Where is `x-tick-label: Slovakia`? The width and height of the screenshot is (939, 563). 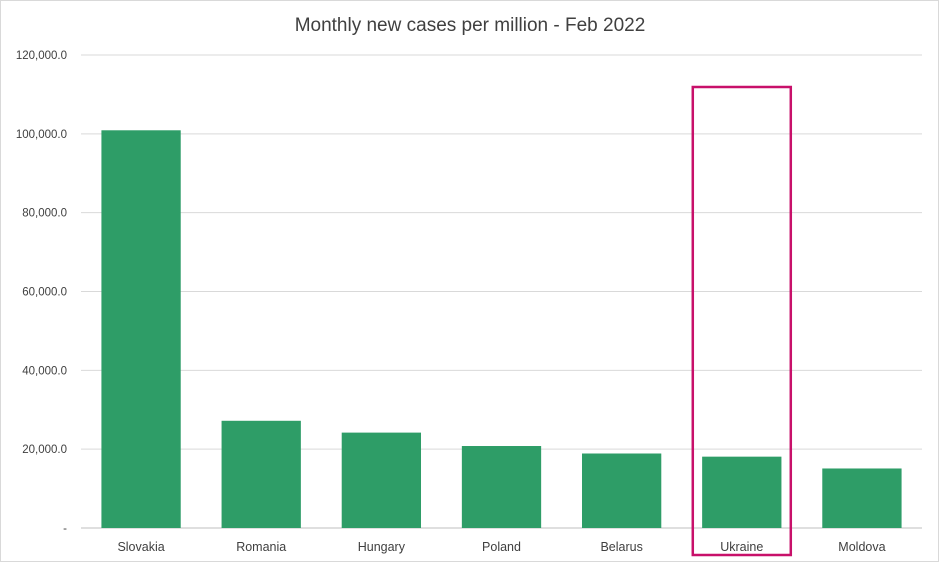
x-tick-label: Slovakia is located at coordinates (140, 547).